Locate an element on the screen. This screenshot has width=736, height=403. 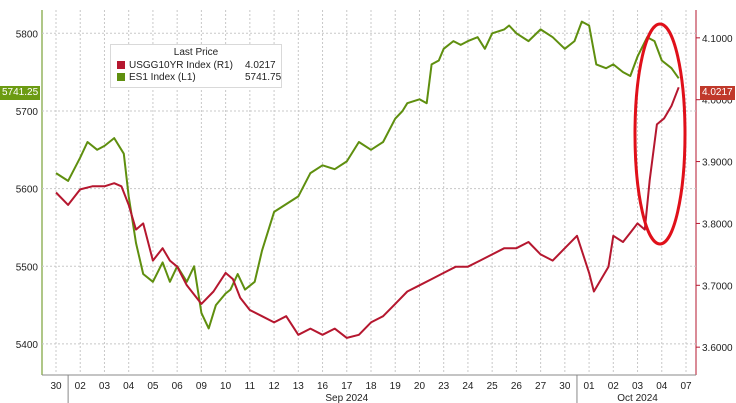
left-tick-label: 5700 is located at coordinates (27, 112).